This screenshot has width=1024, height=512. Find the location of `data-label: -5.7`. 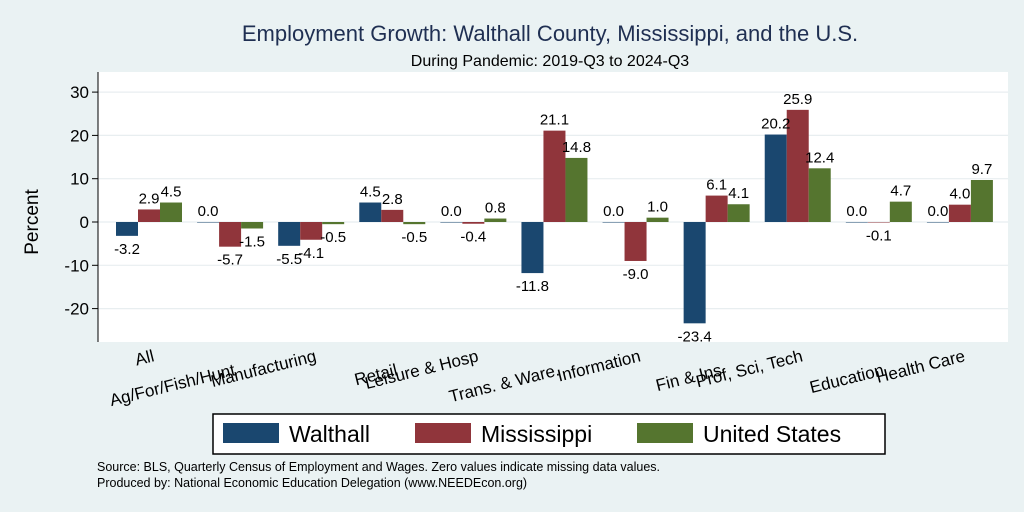

data-label: -5.7 is located at coordinates (230, 260).